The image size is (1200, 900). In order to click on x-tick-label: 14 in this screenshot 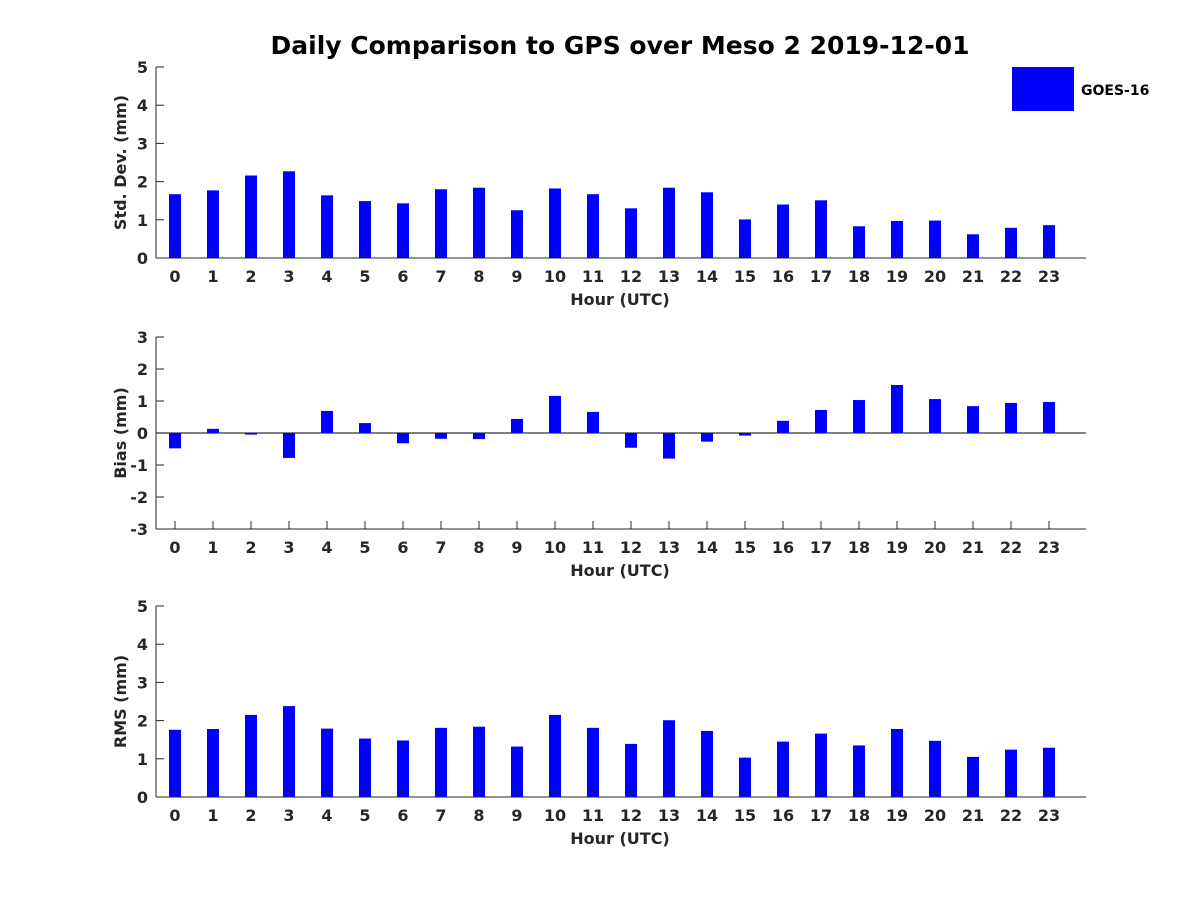, I will do `click(707, 276)`.